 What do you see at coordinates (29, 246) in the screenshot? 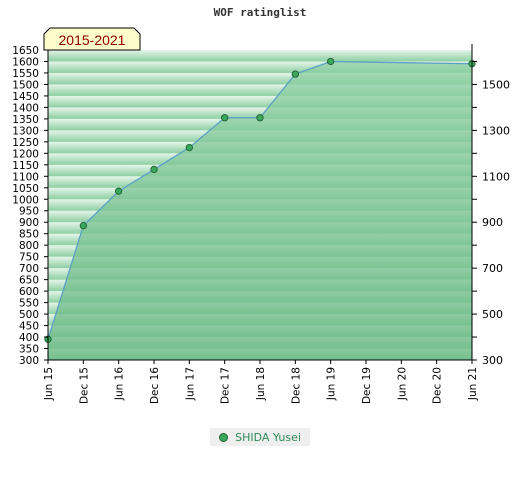
I see `left-tick-label: 800` at bounding box center [29, 246].